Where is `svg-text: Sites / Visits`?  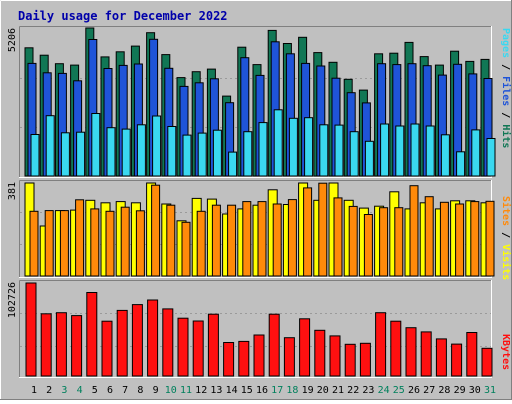 svg-text: Sites / Visits is located at coordinates (506, 238).